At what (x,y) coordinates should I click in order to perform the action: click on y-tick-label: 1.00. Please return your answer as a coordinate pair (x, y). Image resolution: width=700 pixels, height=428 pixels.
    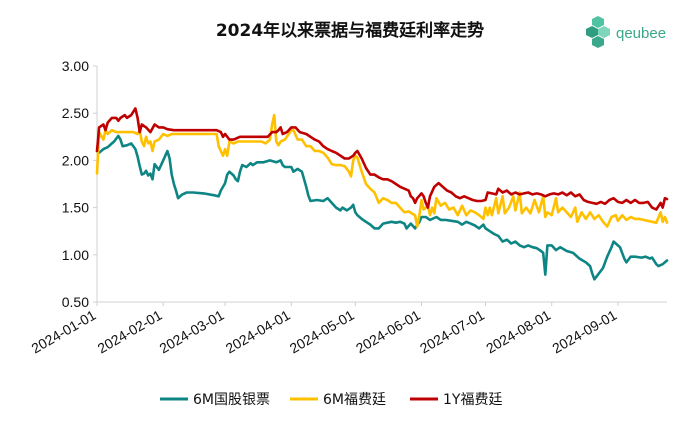
    Looking at the image, I should click on (75, 255).